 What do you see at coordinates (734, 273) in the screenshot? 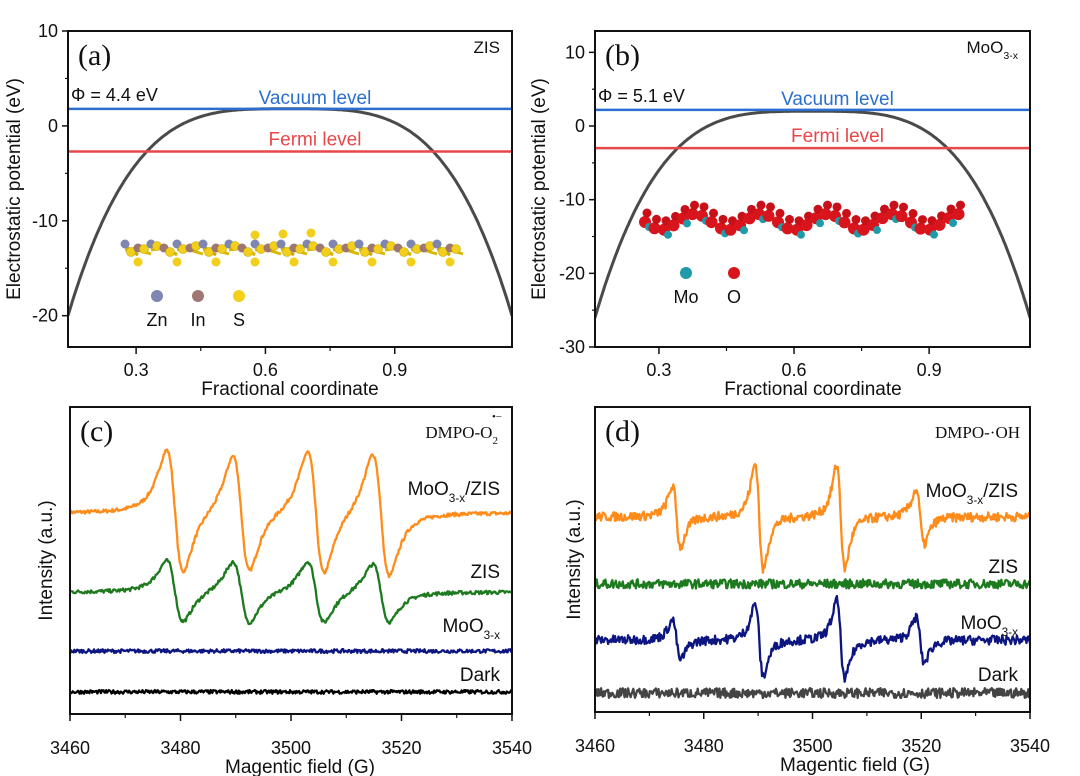
I see `legend-dot-o` at bounding box center [734, 273].